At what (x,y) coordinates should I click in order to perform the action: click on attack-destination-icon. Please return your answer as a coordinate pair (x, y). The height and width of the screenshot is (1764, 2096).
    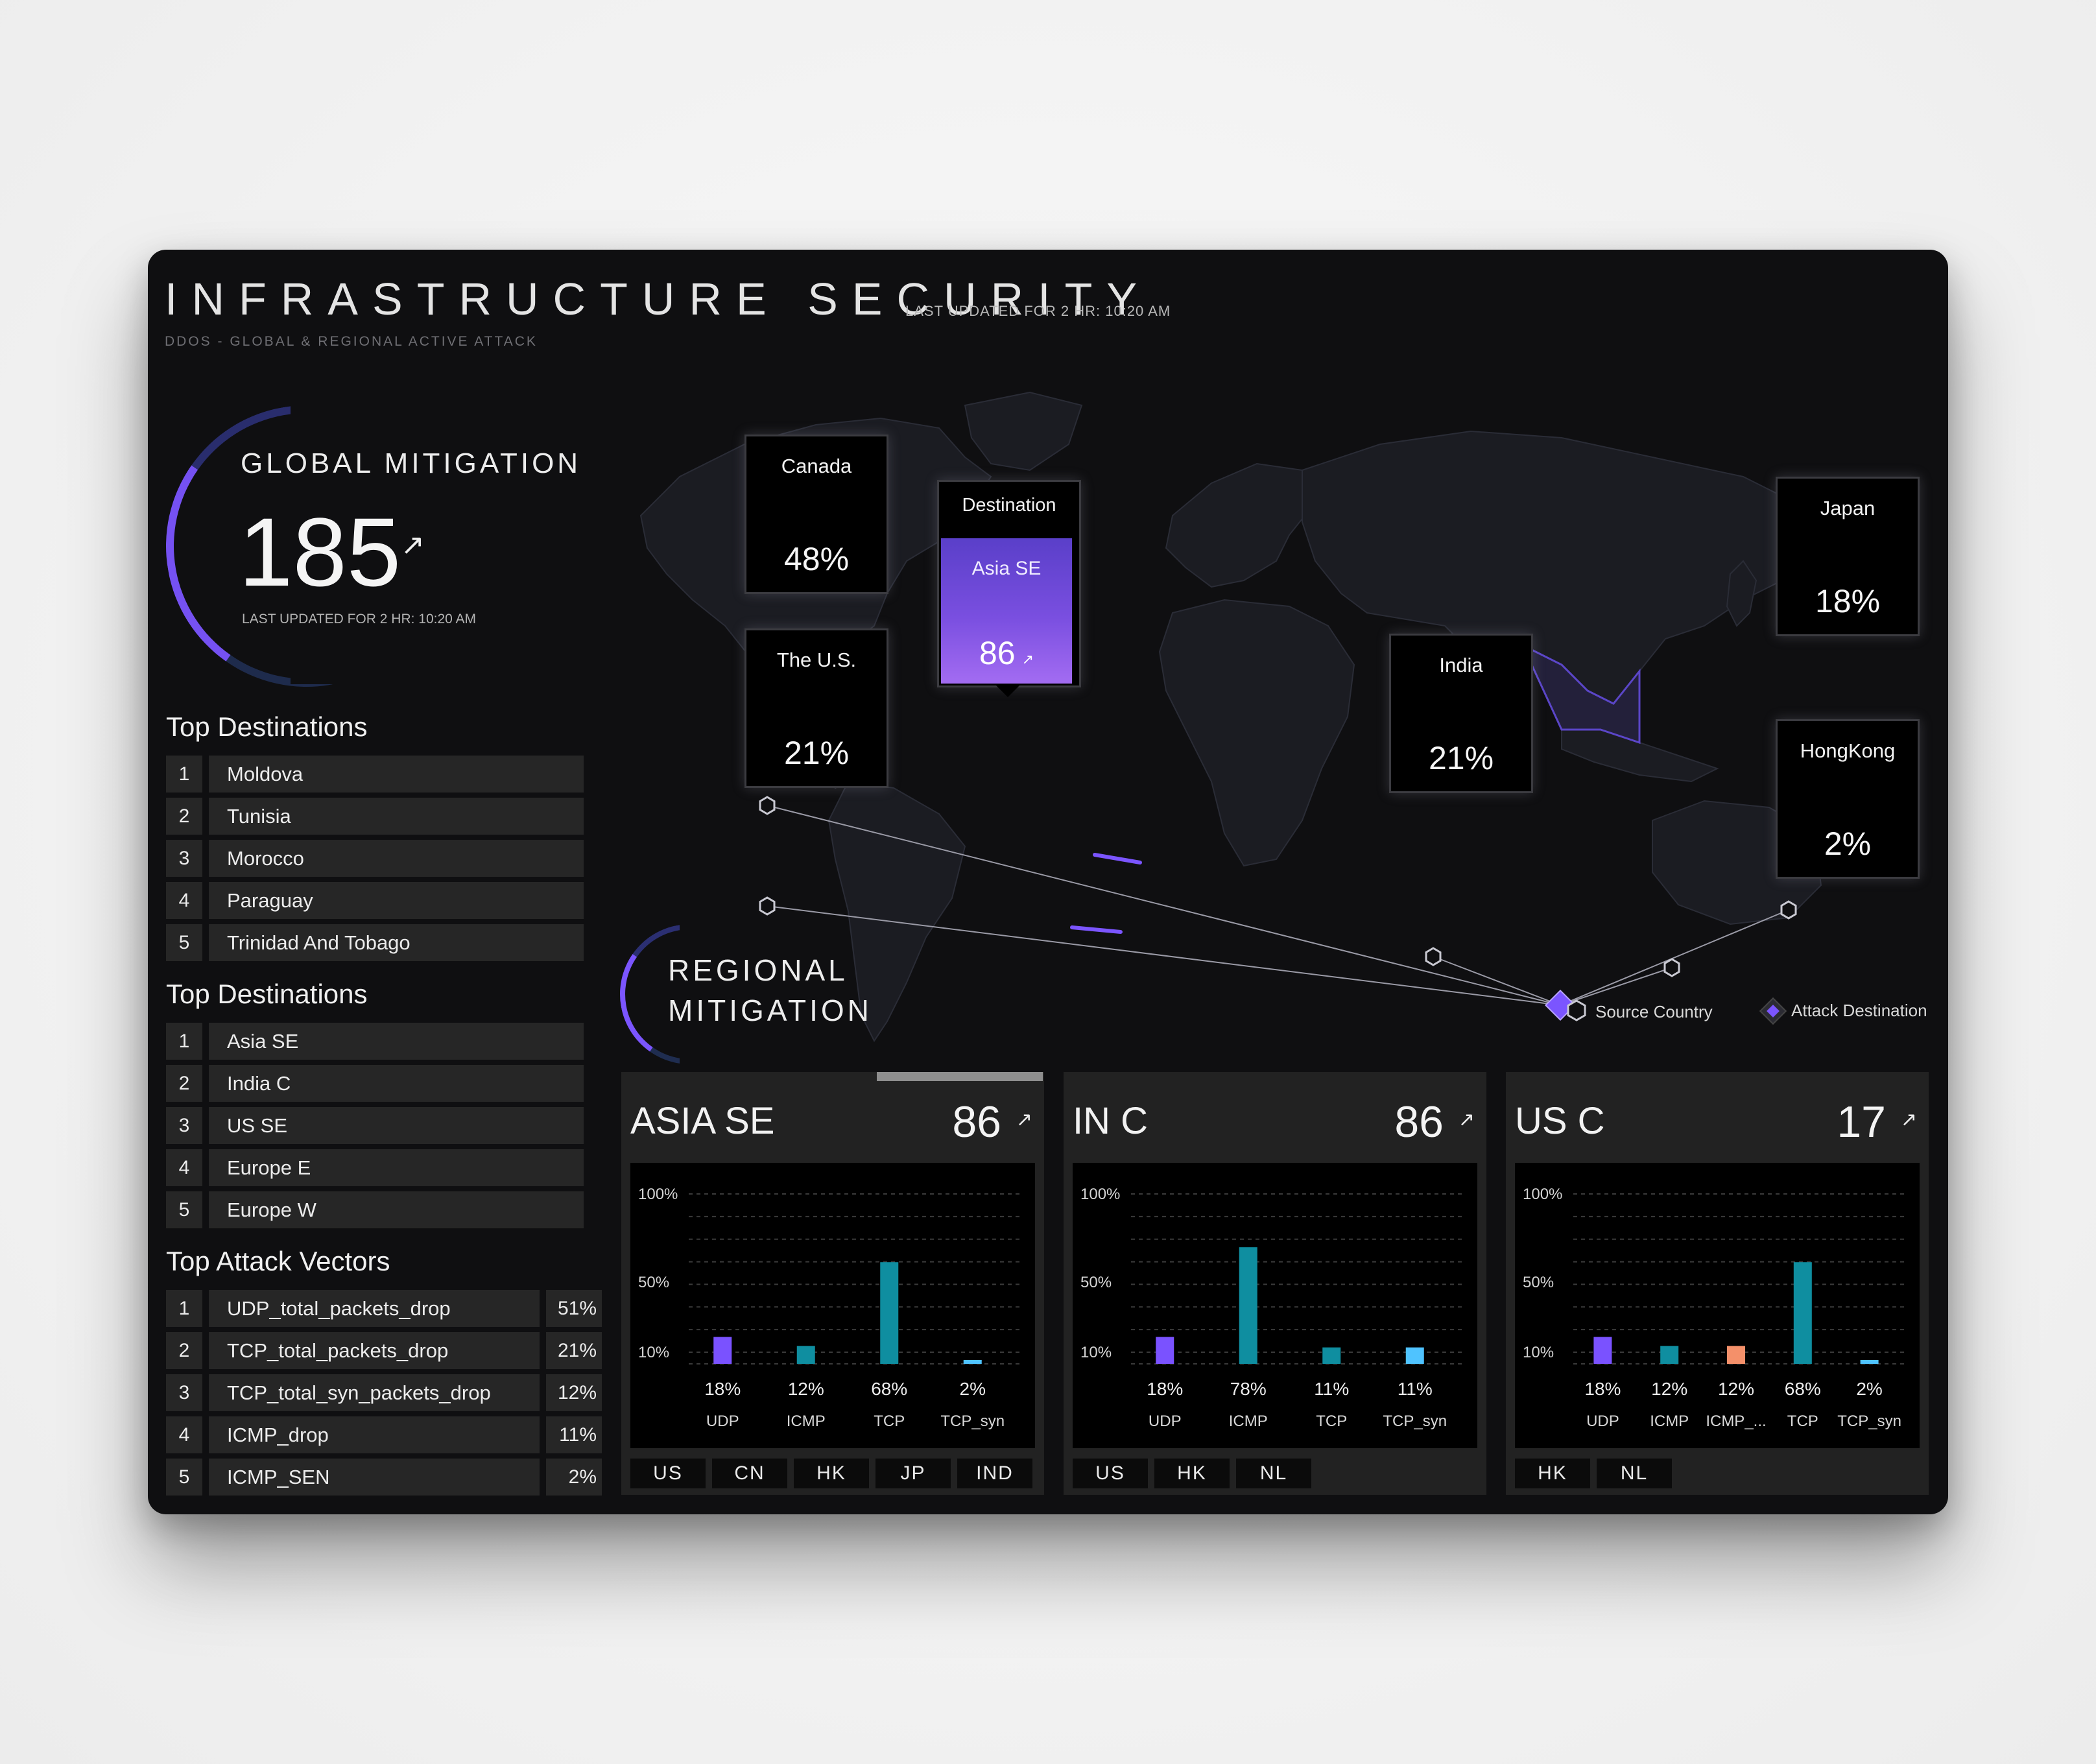
    Looking at the image, I should click on (1773, 1011).